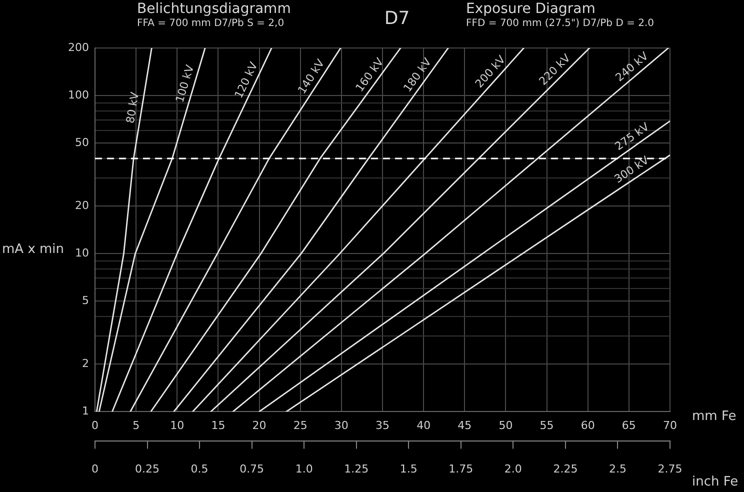 This screenshot has width=744, height=492. I want to click on y-tick-label: 200, so click(78, 47).